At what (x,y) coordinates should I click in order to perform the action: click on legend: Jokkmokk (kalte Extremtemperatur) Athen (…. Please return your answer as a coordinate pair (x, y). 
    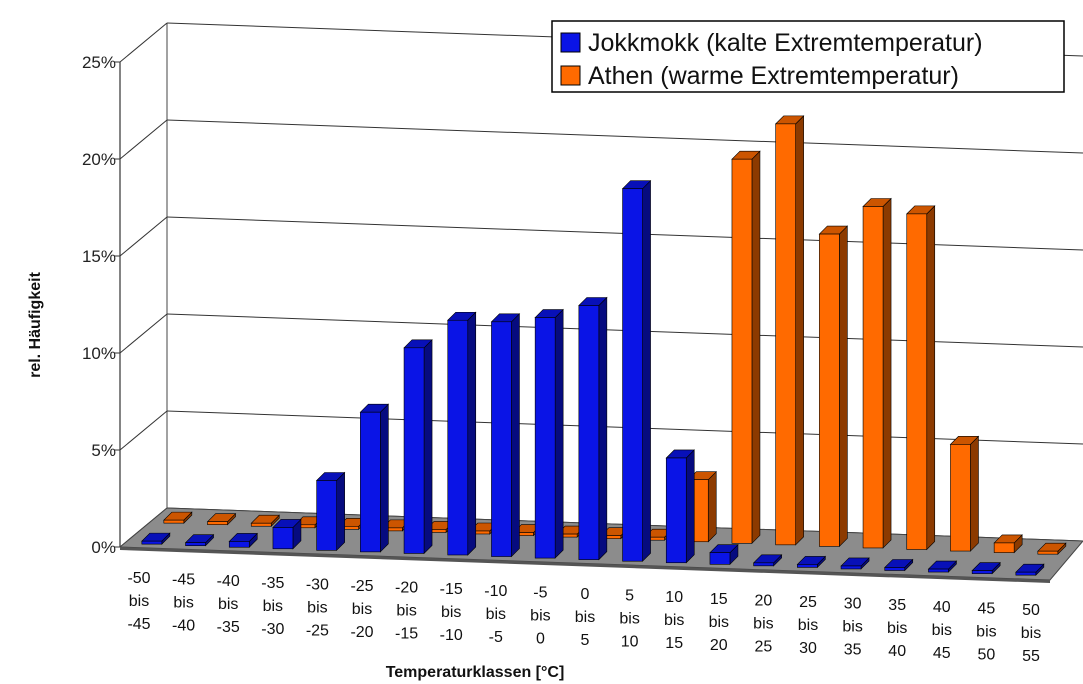
    Looking at the image, I should click on (808, 56).